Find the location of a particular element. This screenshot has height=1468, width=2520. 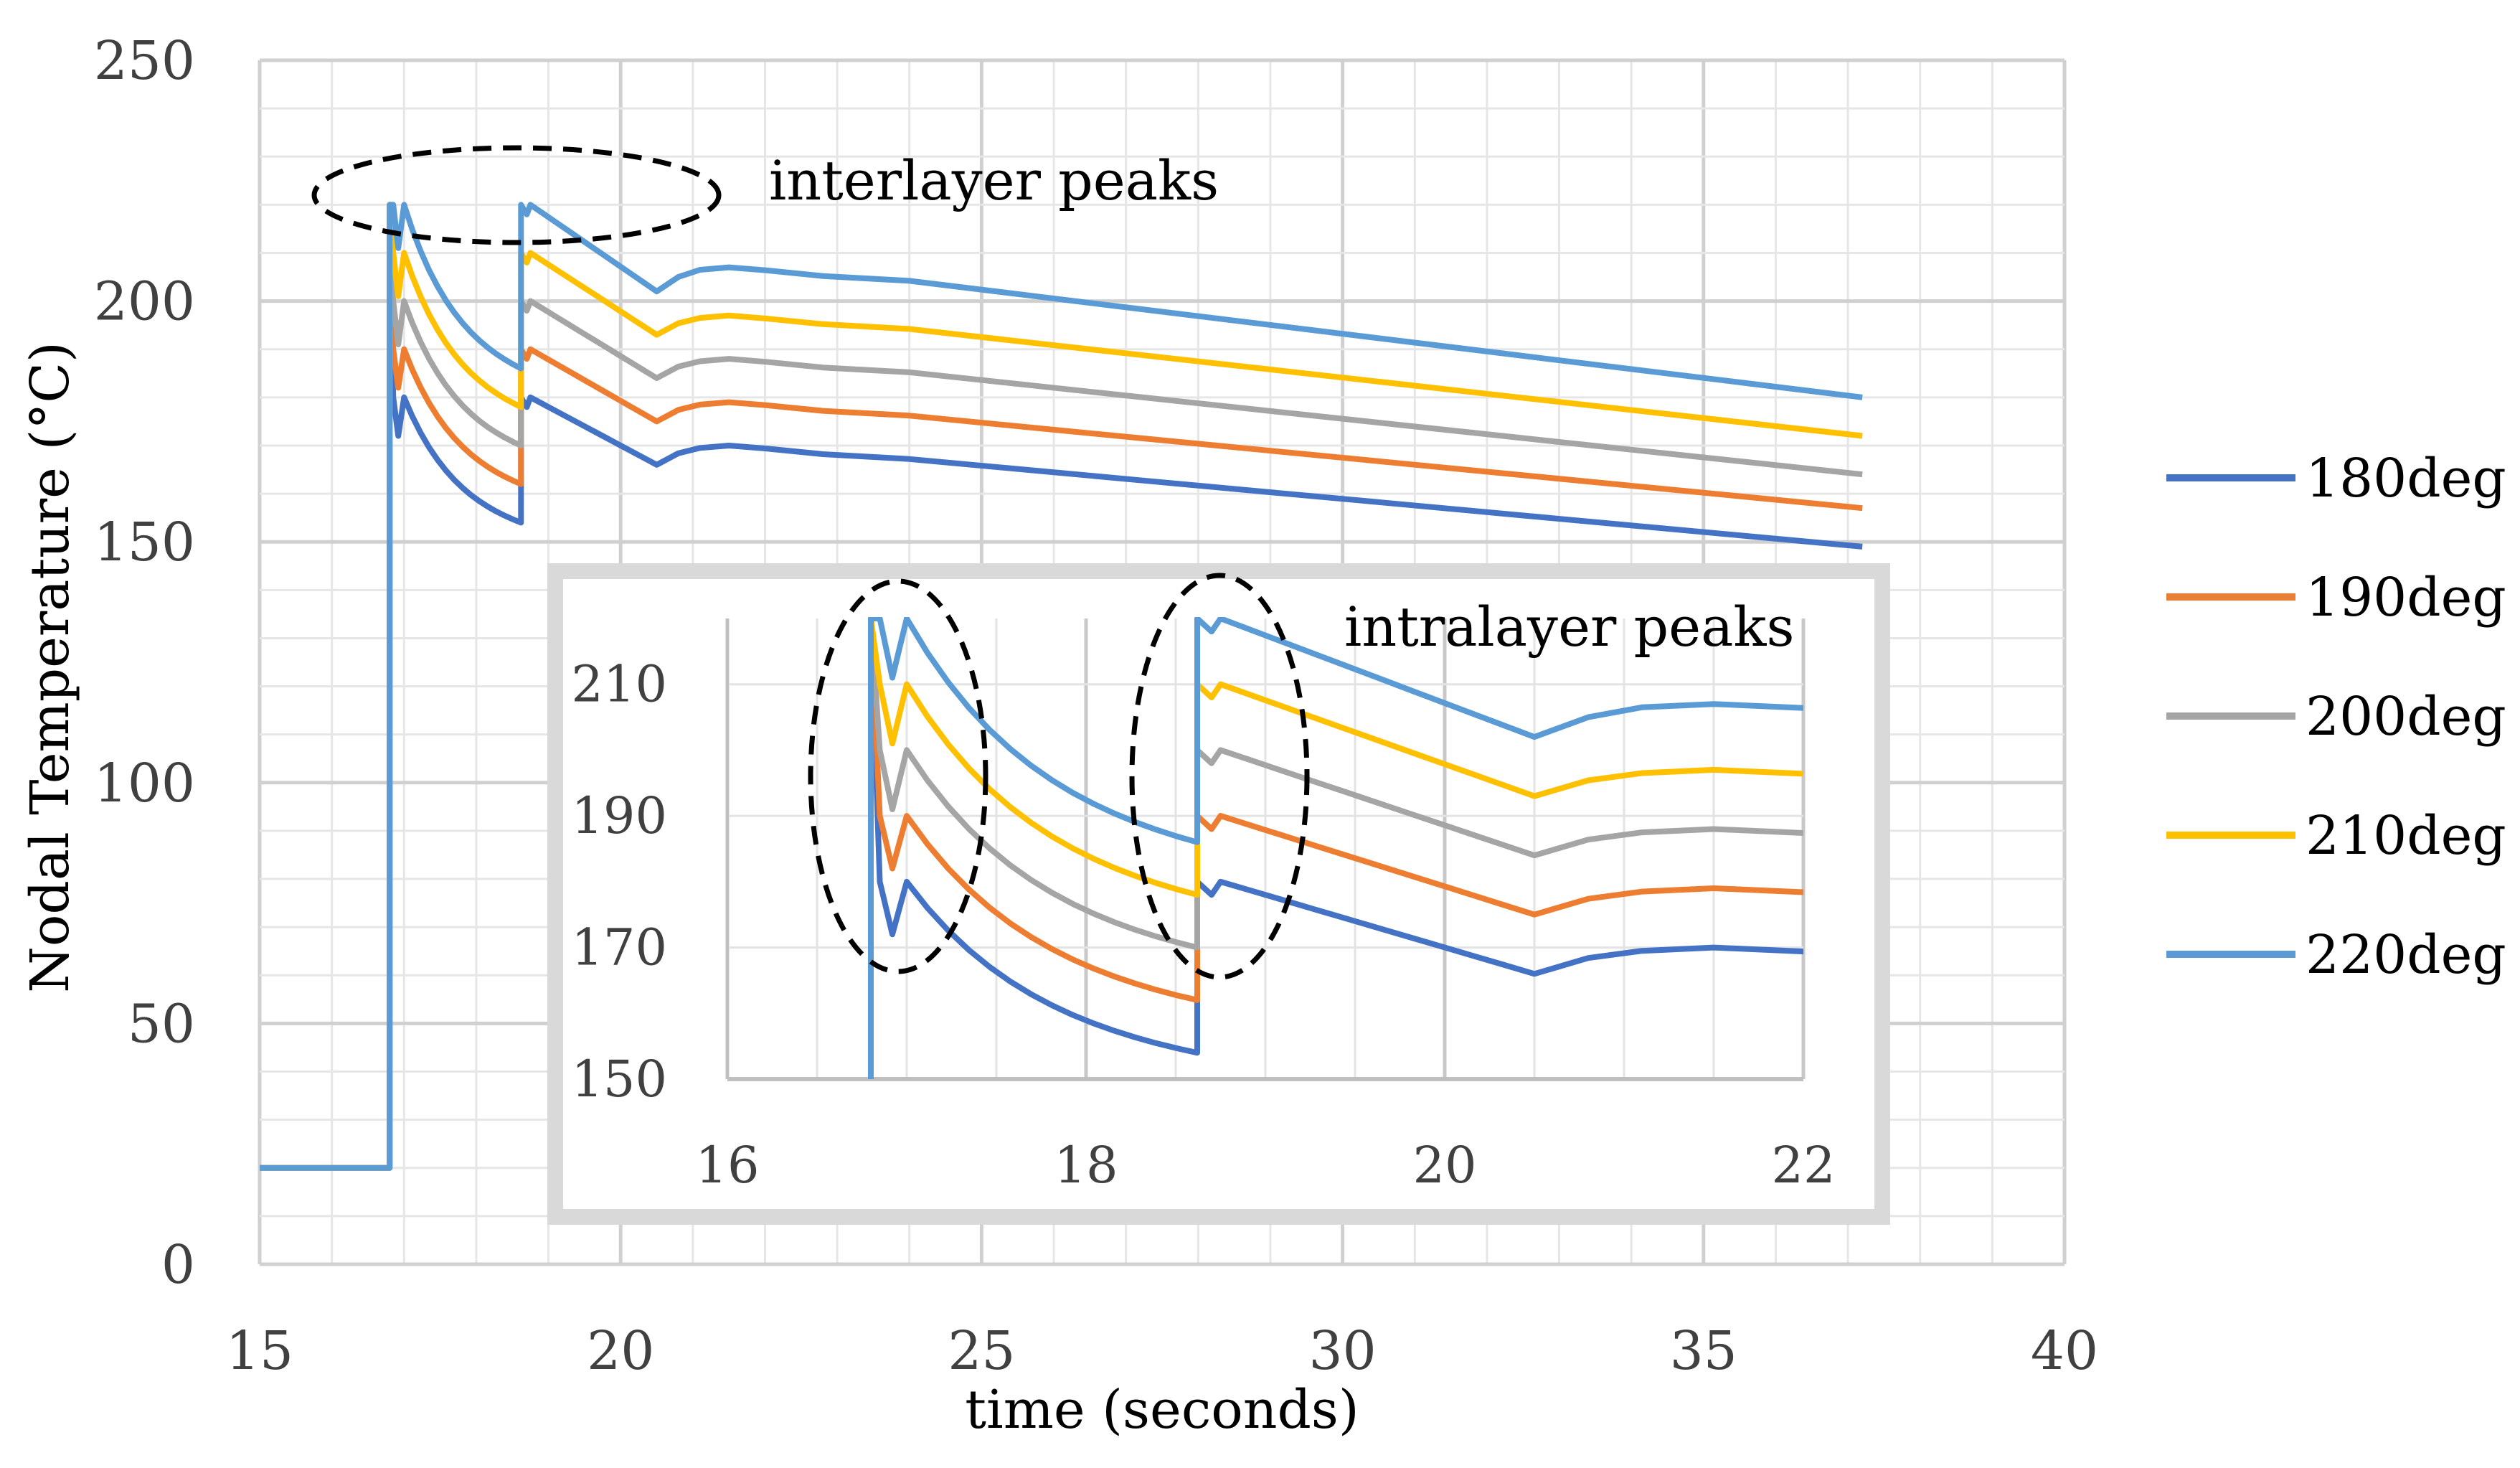

inset-series-line-190deg is located at coordinates (1335, 848).